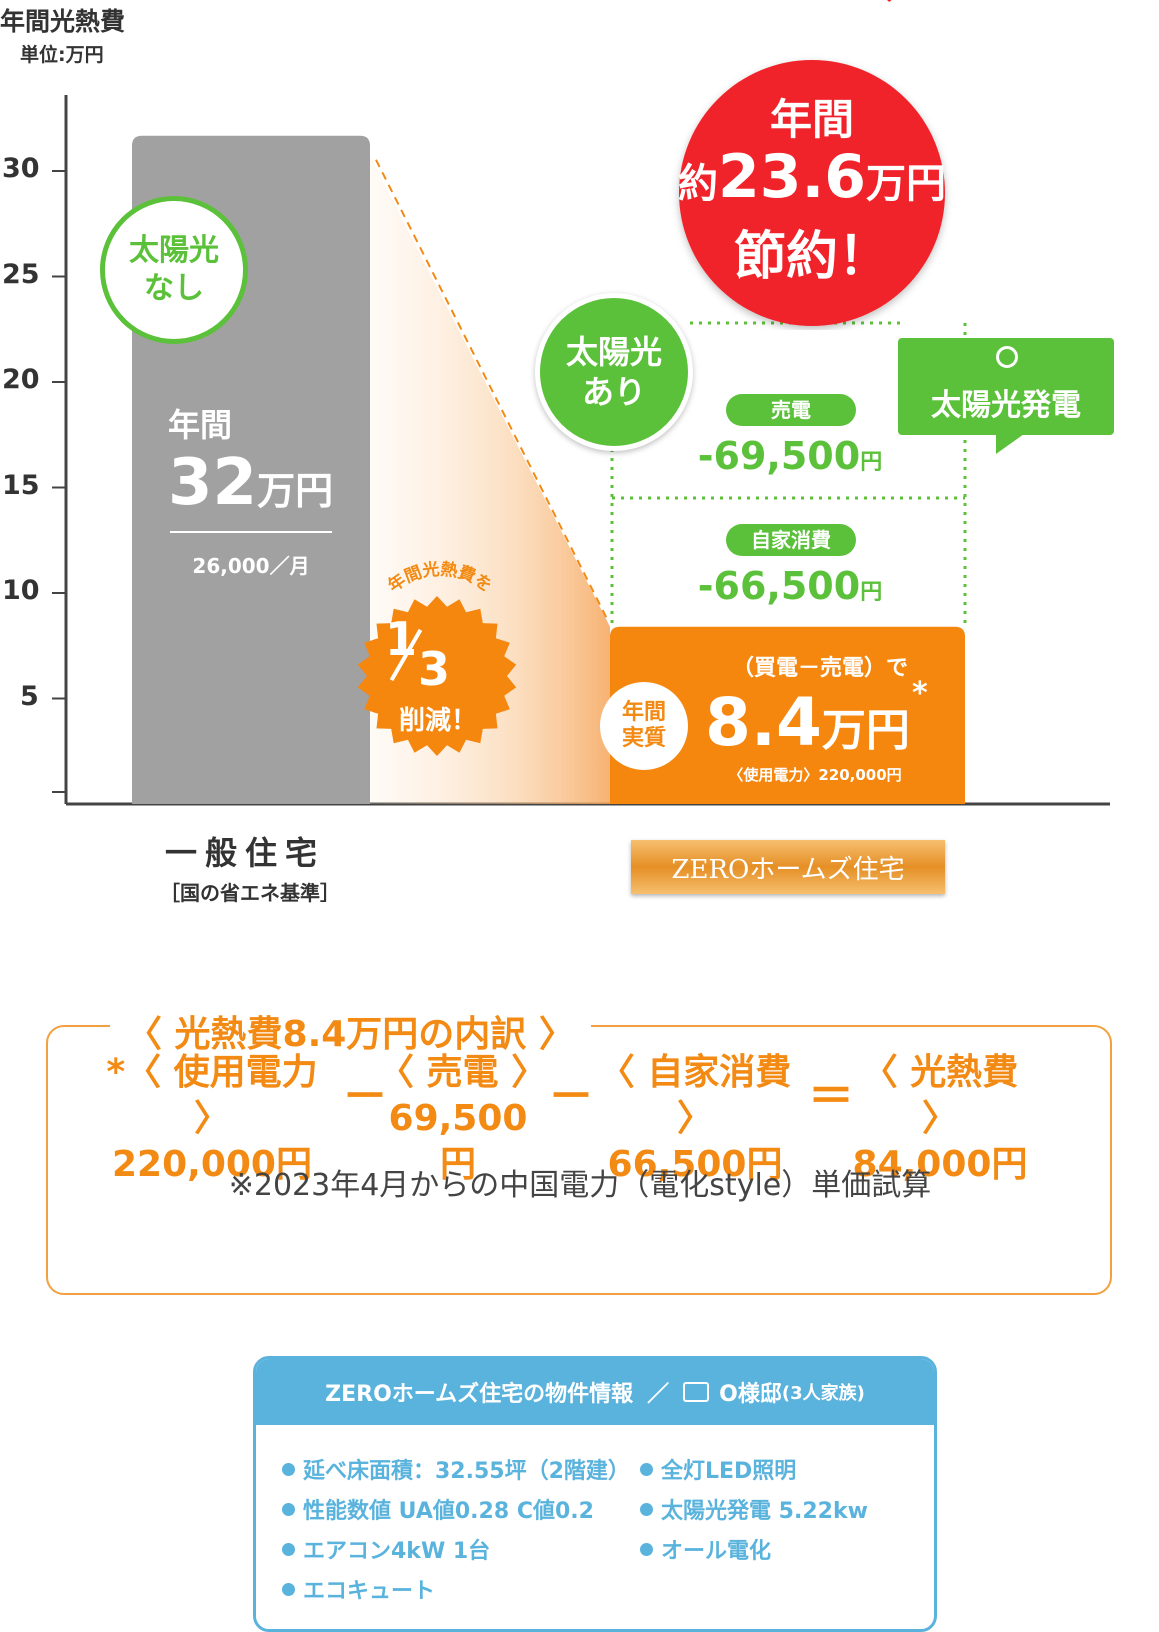 This screenshot has width=1159, height=1632. What do you see at coordinates (174, 250) in the screenshot?
I see `no-solar-badge-line1: 太陽光` at bounding box center [174, 250].